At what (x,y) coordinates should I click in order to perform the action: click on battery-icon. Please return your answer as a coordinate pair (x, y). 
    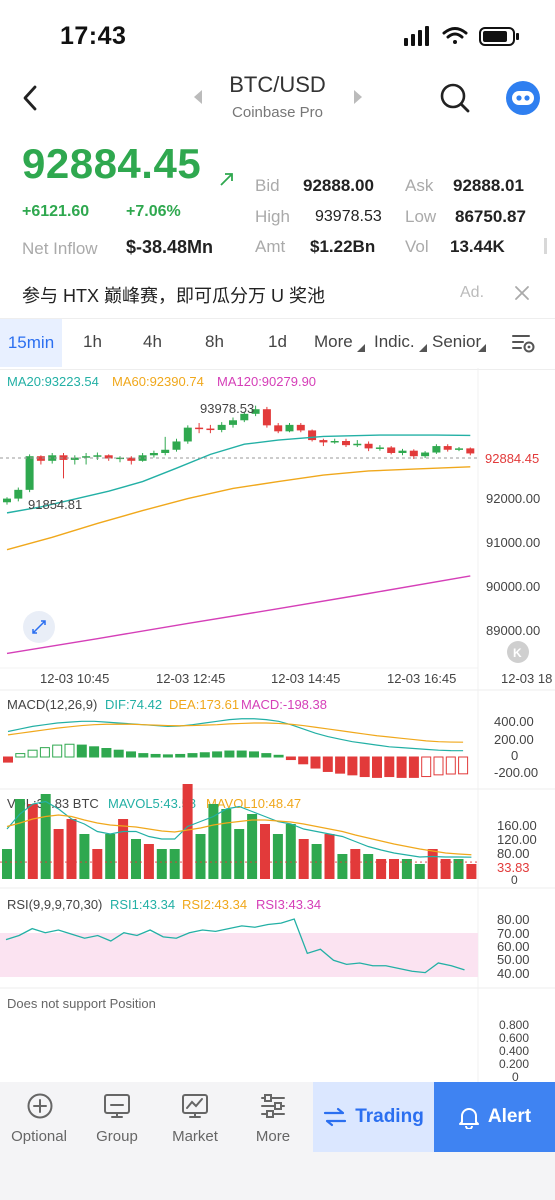
    Looking at the image, I should click on (499, 36).